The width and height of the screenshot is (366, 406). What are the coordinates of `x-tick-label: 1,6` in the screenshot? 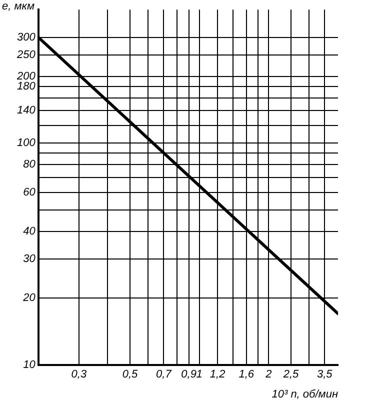 It's located at (246, 374).